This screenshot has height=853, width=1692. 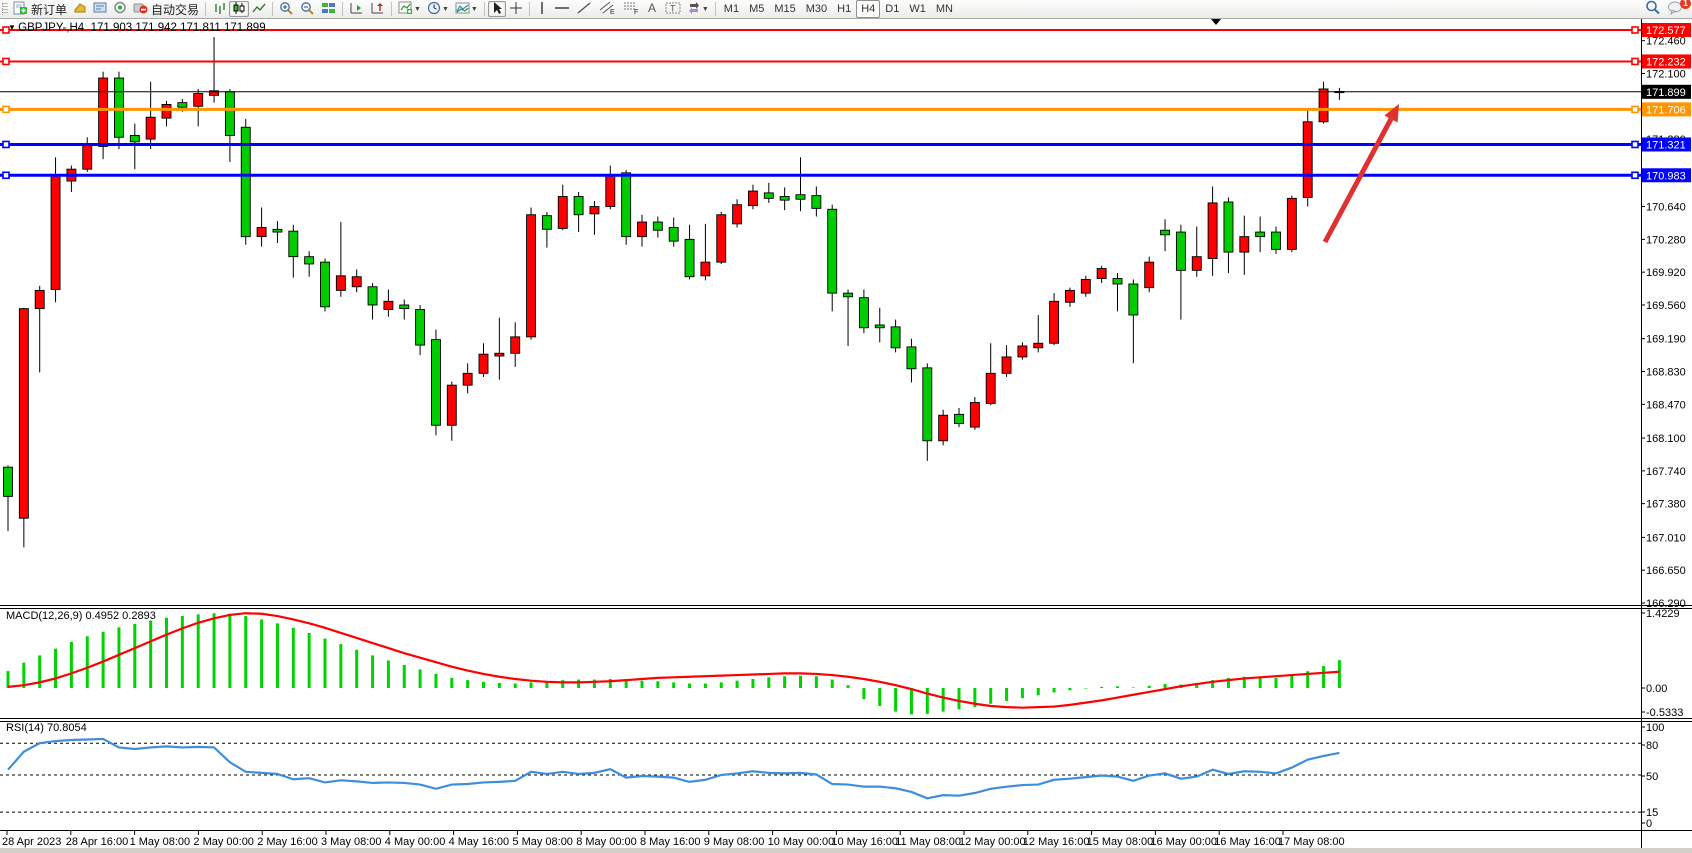 I want to click on timeframe-m30-button: M30, so click(x=816, y=9).